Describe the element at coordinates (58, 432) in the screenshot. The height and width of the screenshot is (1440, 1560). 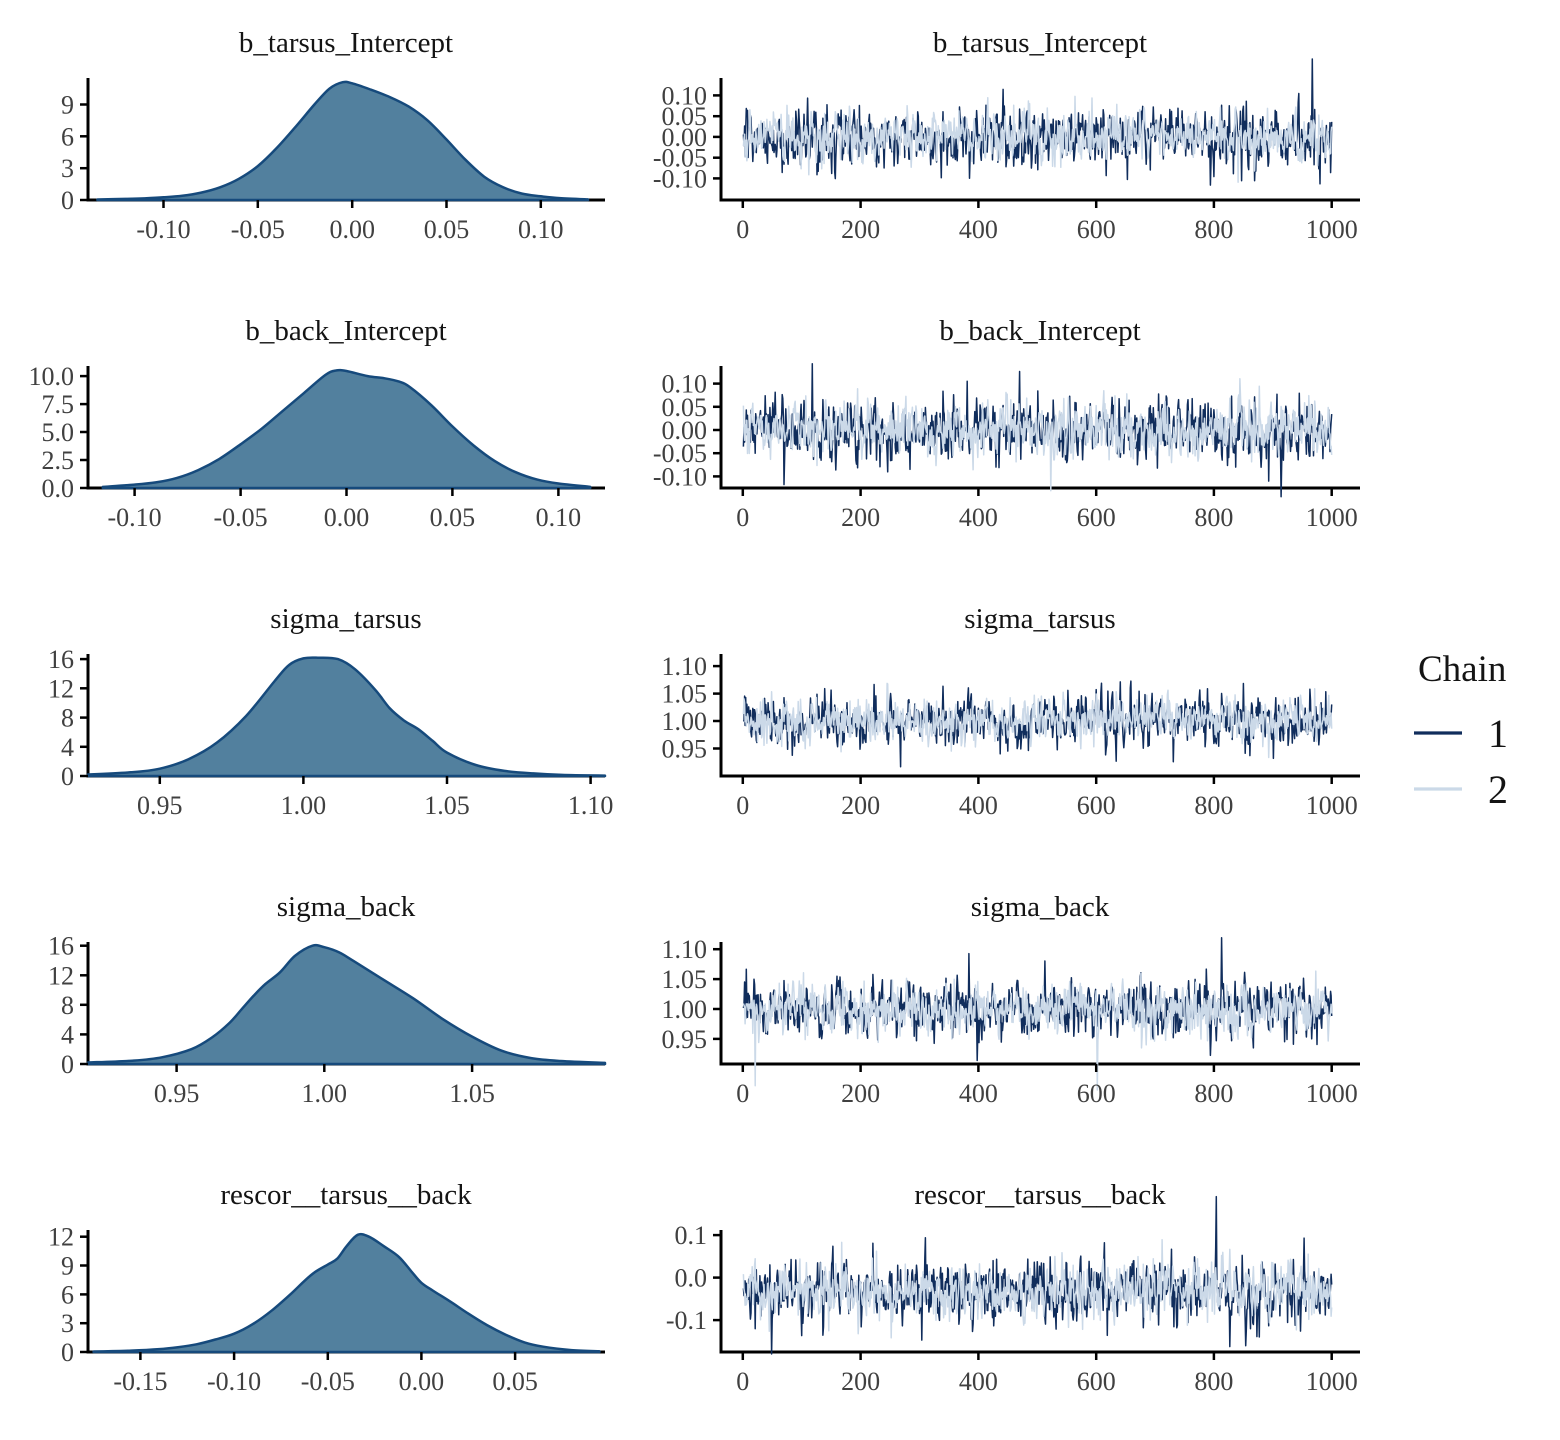
I see `y-tick-label: 5.0` at that location.